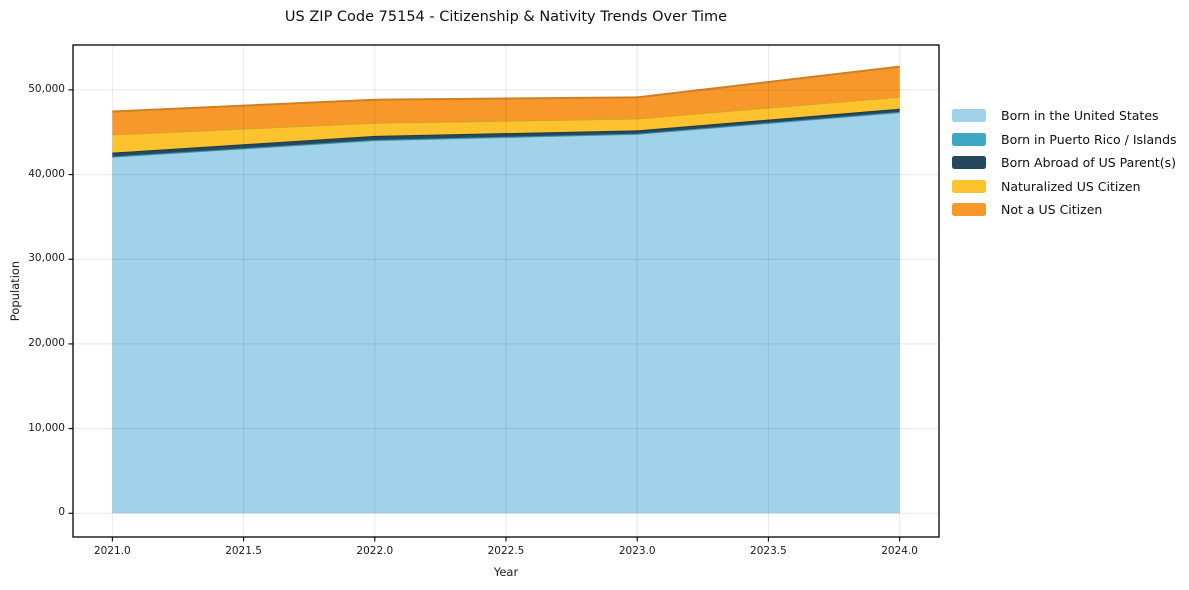 Image resolution: width=1189 pixels, height=590 pixels. What do you see at coordinates (899, 551) in the screenshot?
I see `x-tick-label: 2024.0` at bounding box center [899, 551].